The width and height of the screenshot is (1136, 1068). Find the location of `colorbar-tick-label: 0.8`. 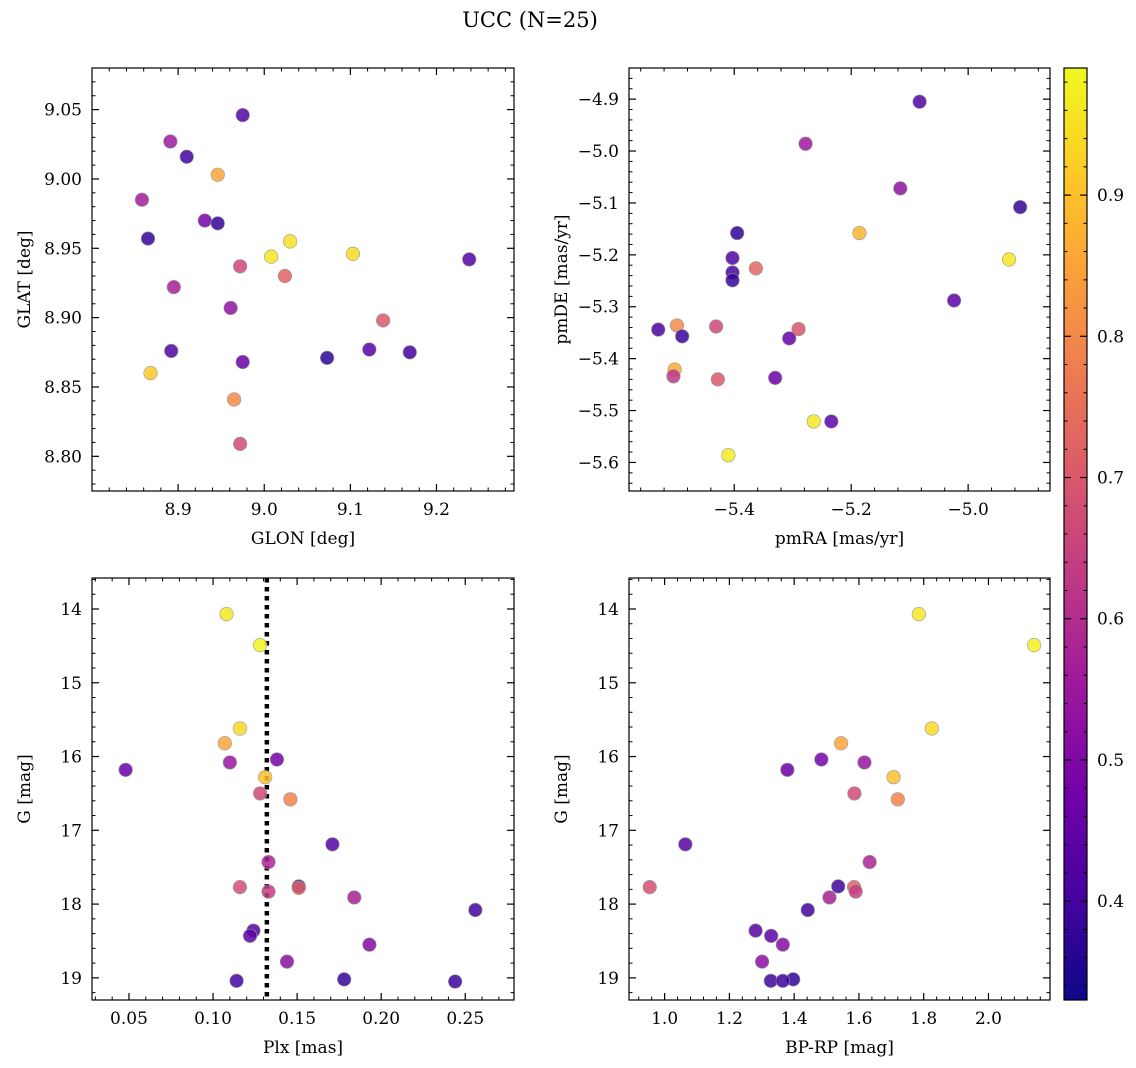

colorbar-tick-label: 0.8 is located at coordinates (1110, 337).